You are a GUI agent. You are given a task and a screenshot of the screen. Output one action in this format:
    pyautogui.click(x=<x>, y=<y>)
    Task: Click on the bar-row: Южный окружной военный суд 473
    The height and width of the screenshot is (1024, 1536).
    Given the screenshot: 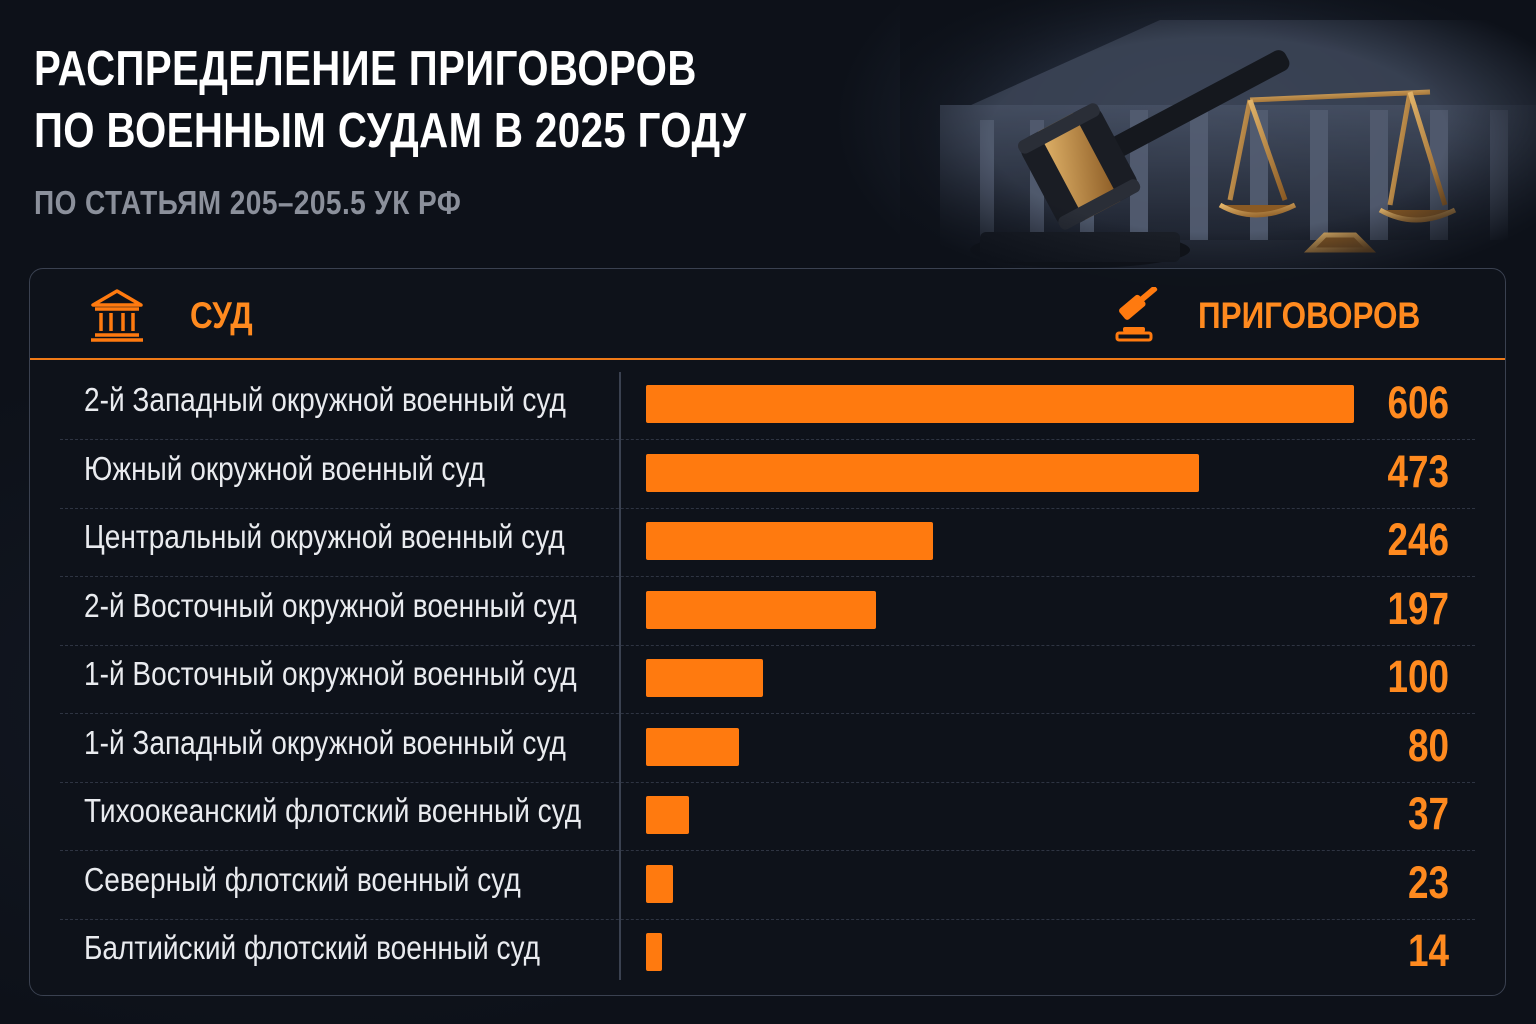 What is the action you would take?
    pyautogui.click(x=767, y=473)
    